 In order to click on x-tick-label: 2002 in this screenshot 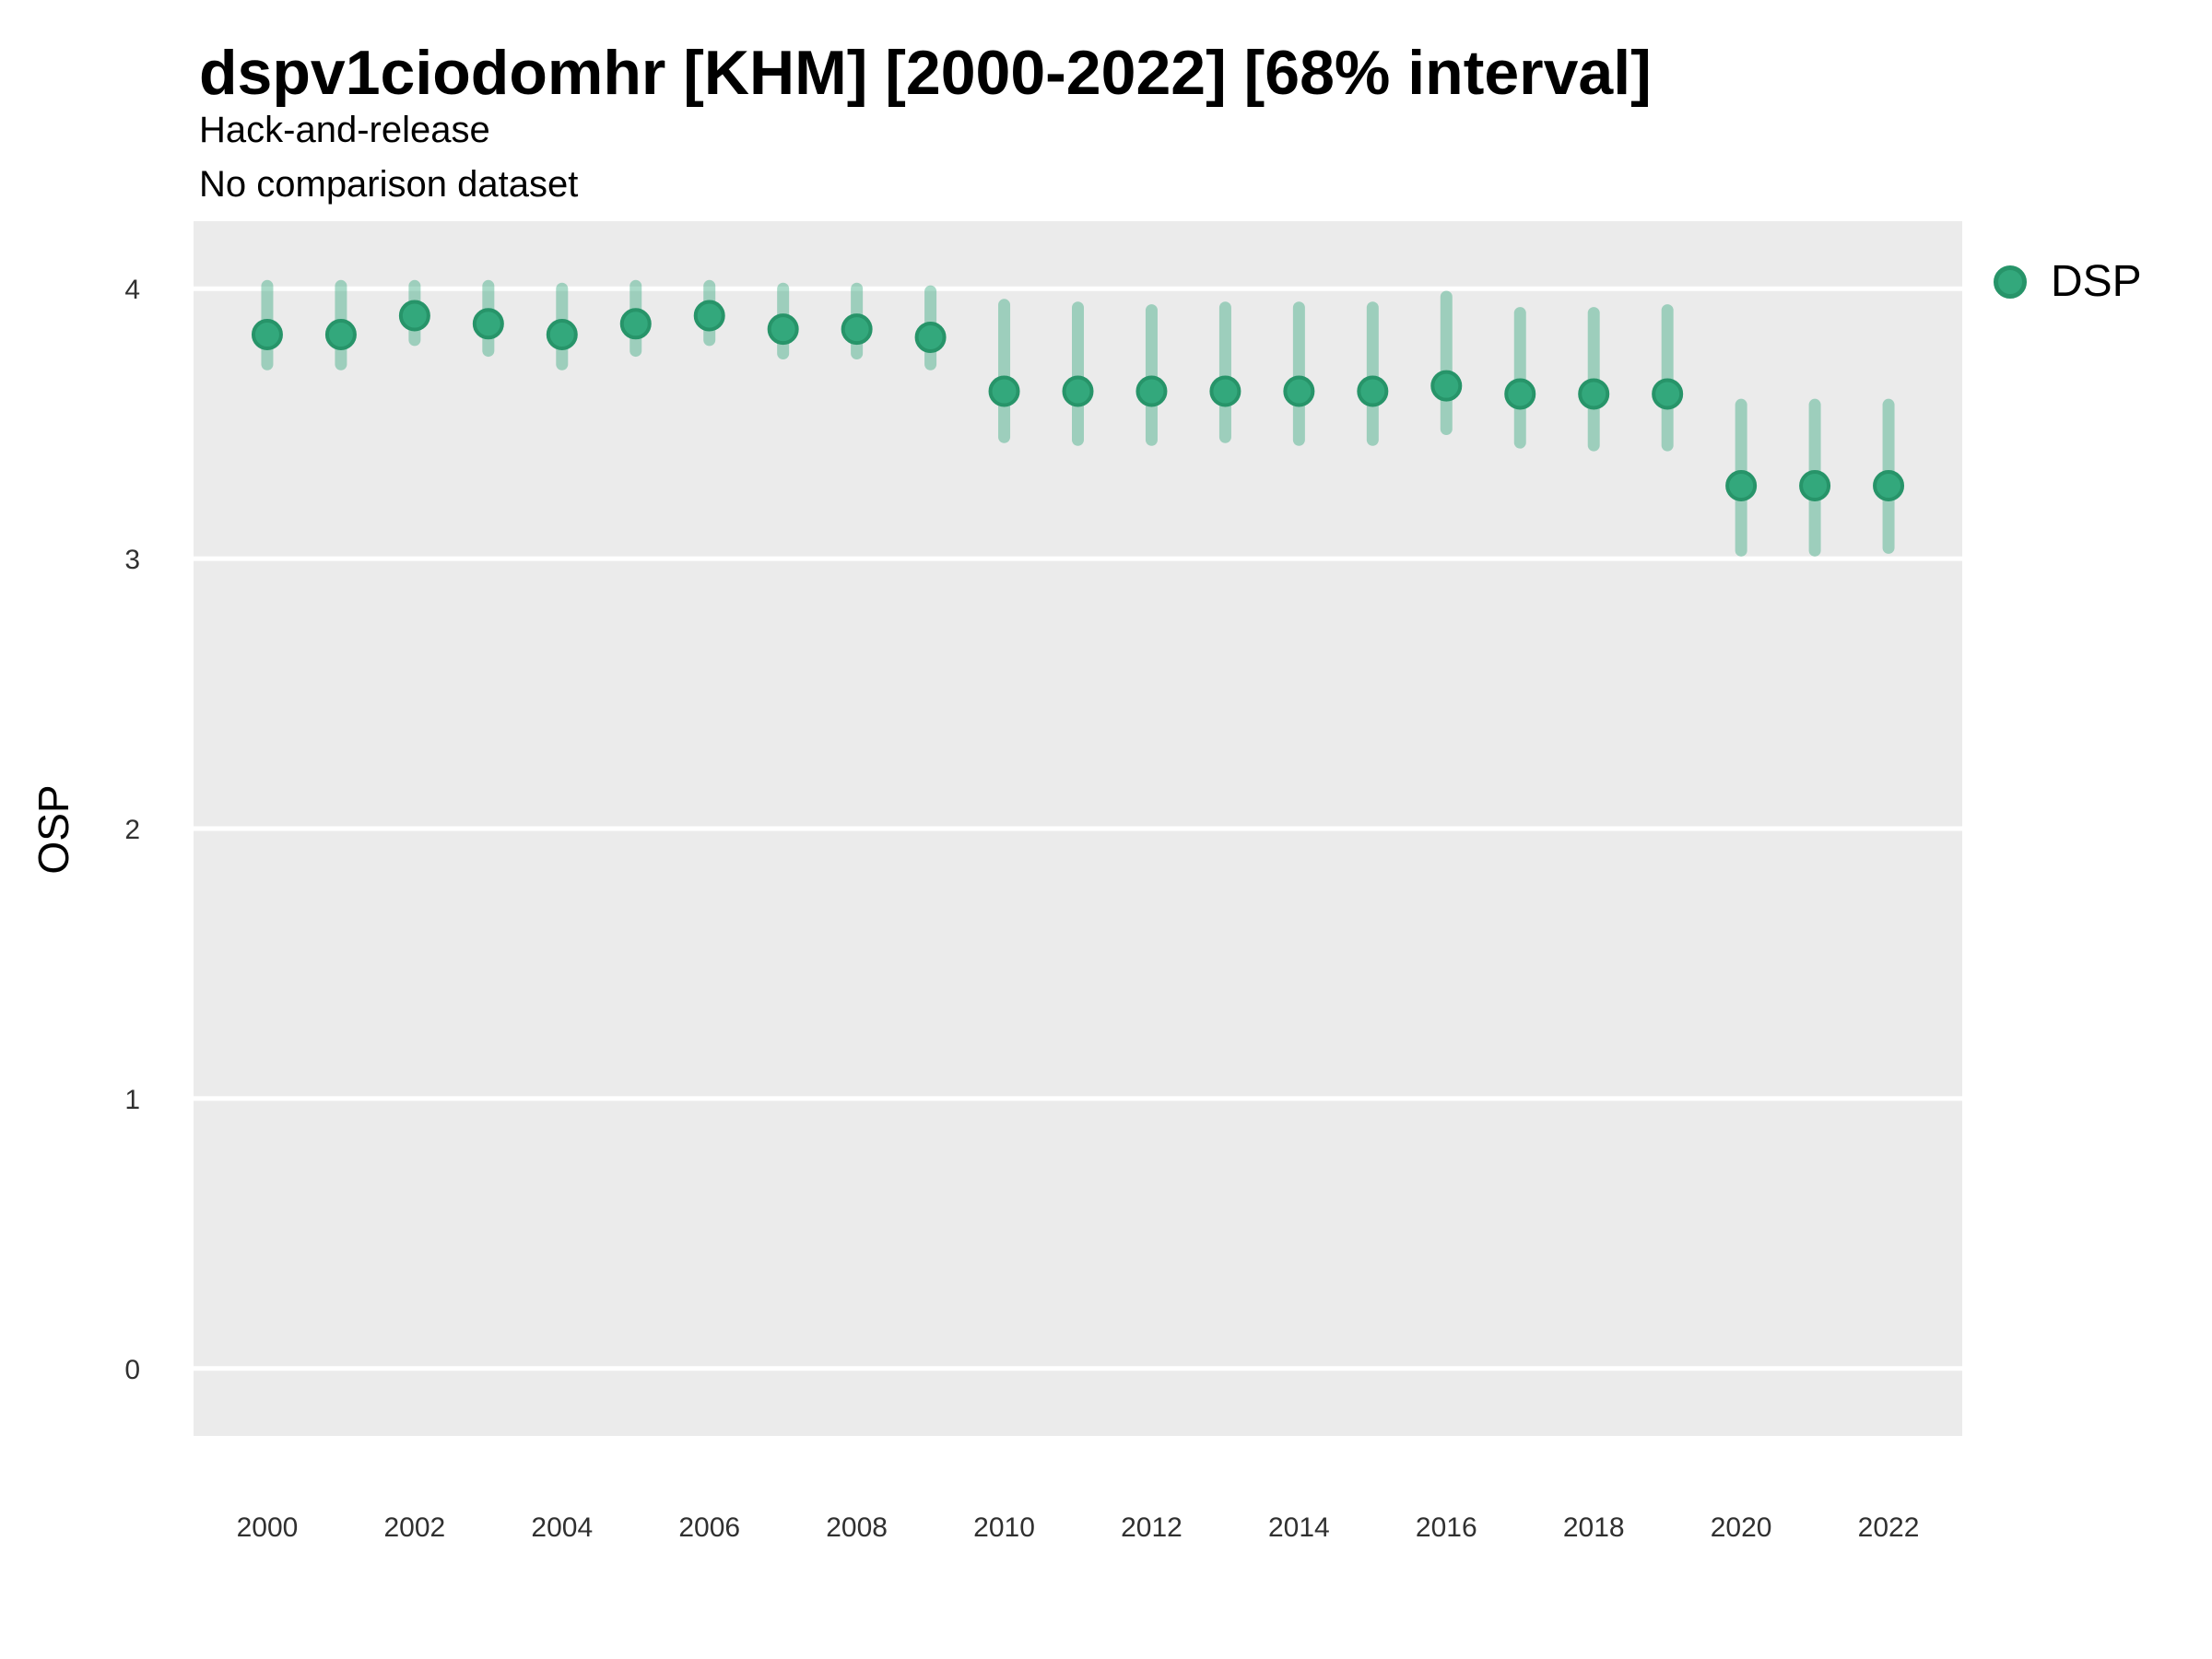, I will do `click(415, 1527)`.